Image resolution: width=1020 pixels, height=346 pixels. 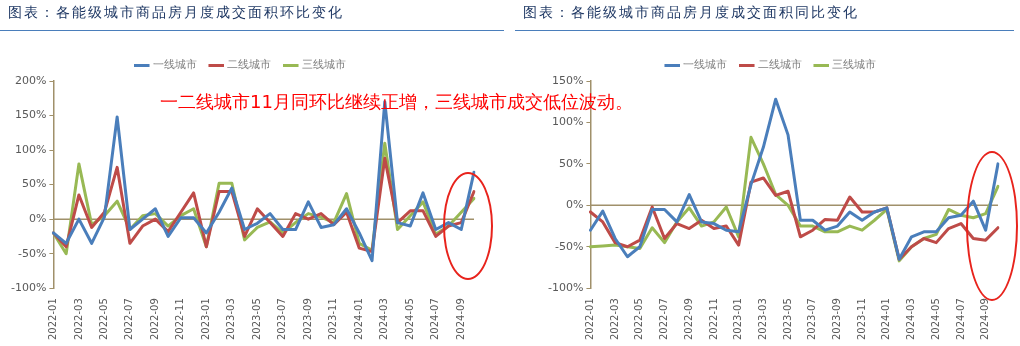 I want to click on y-tick-label: 200%, so click(x=30, y=80).